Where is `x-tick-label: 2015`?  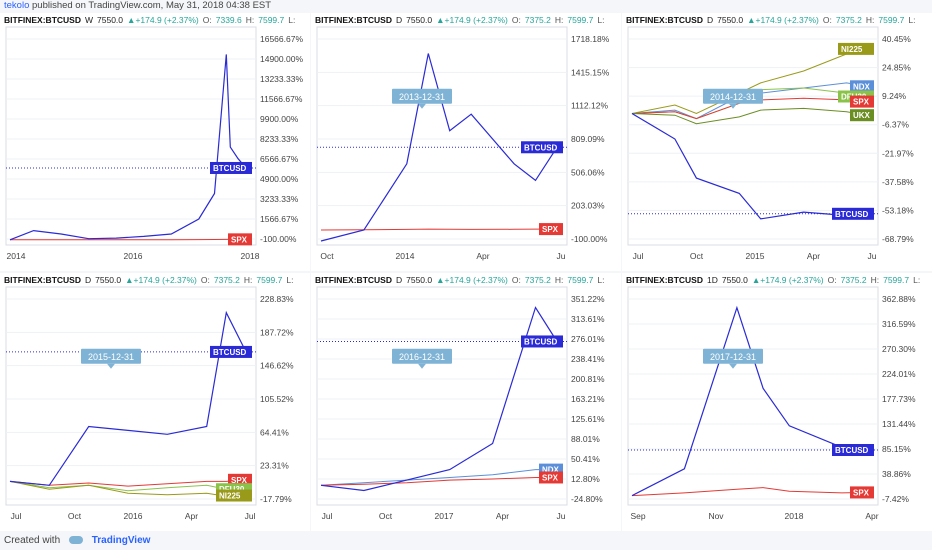 x-tick-label: 2015 is located at coordinates (755, 256).